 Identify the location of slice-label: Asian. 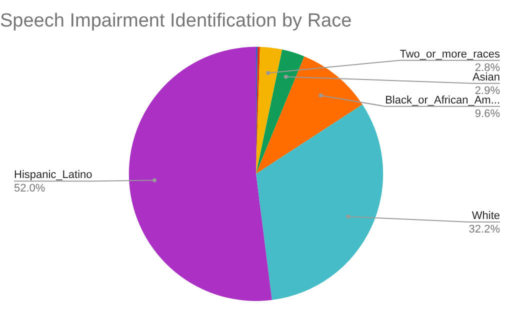
(486, 77).